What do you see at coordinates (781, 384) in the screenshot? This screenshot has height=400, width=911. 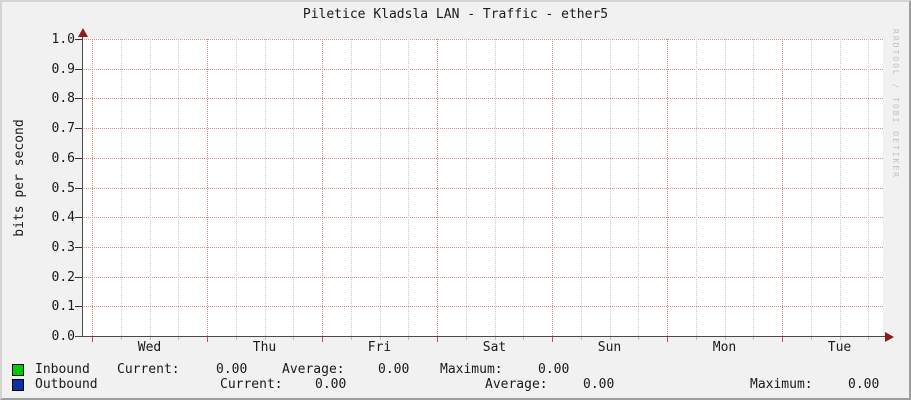 I see `outbound-maximum-label: Maximum:` at bounding box center [781, 384].